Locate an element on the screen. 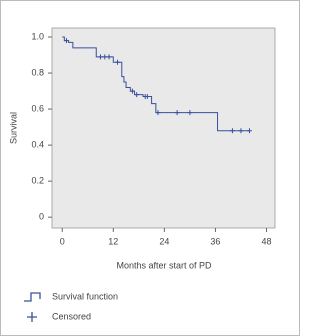  x-tick-label: 24 is located at coordinates (164, 241).